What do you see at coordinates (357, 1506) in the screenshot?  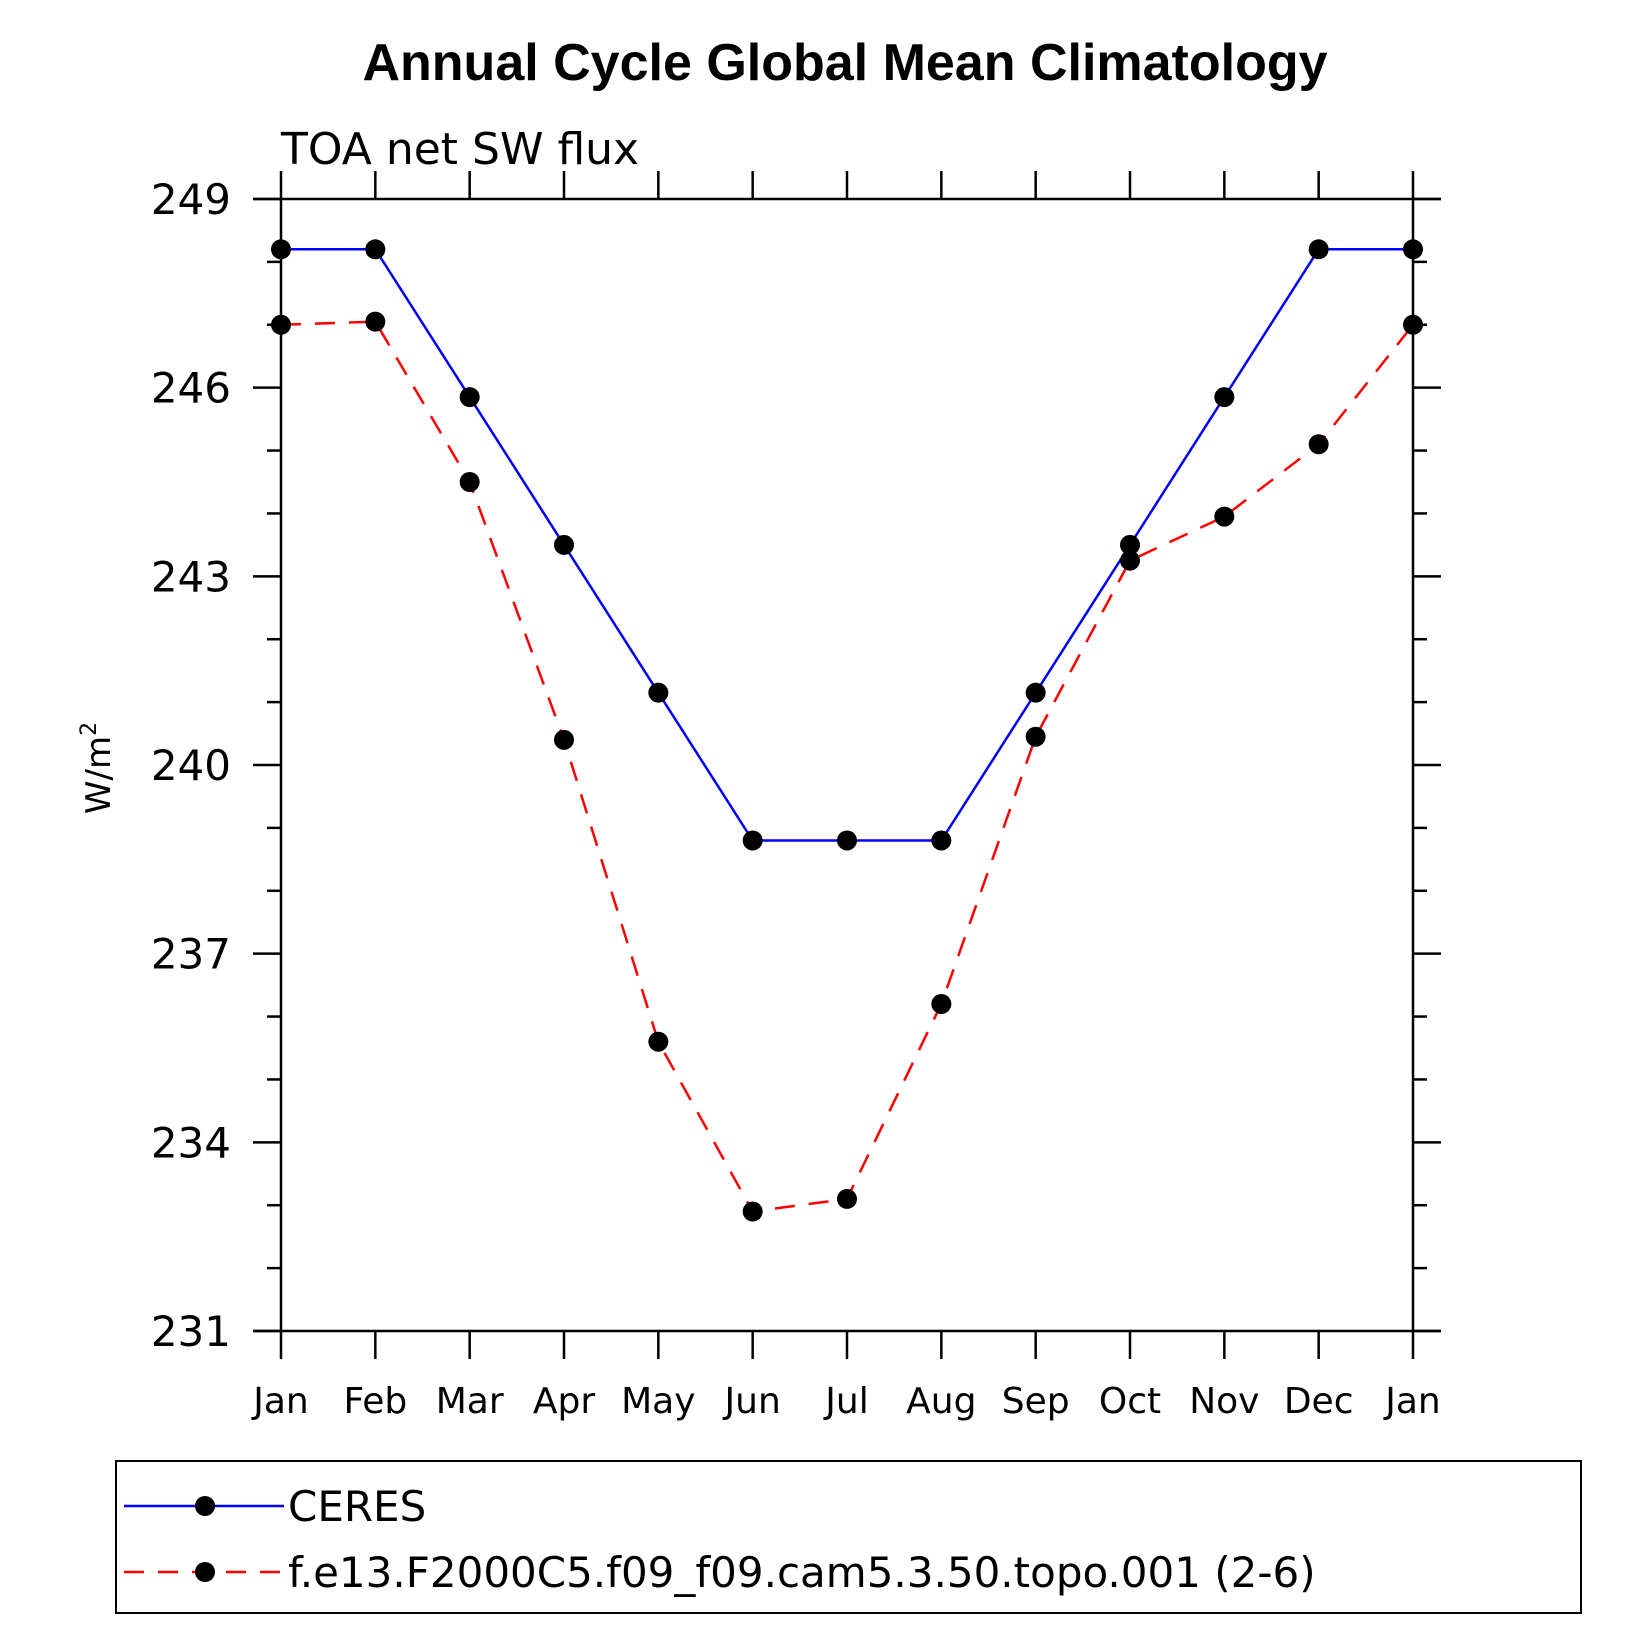 I see `legend-label-1: CERES` at bounding box center [357, 1506].